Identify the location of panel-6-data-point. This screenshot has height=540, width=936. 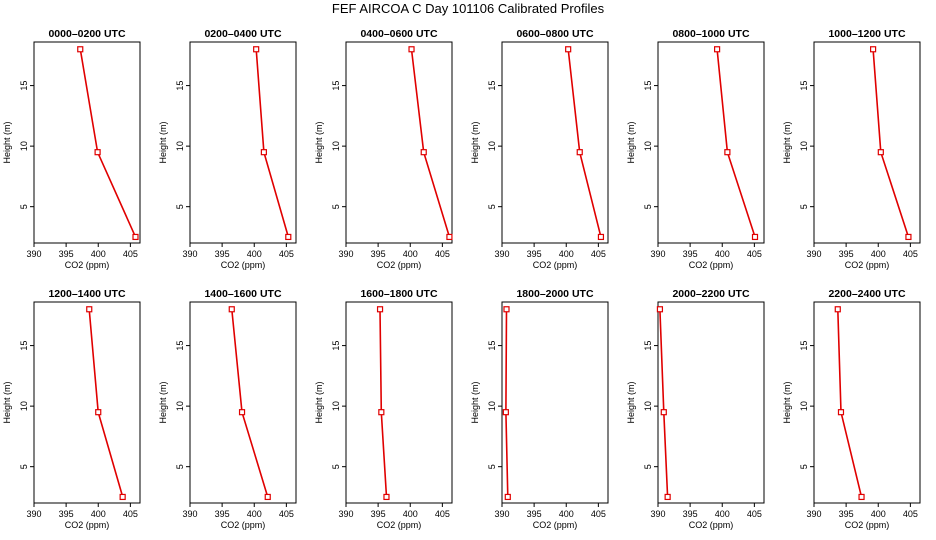
(873, 49).